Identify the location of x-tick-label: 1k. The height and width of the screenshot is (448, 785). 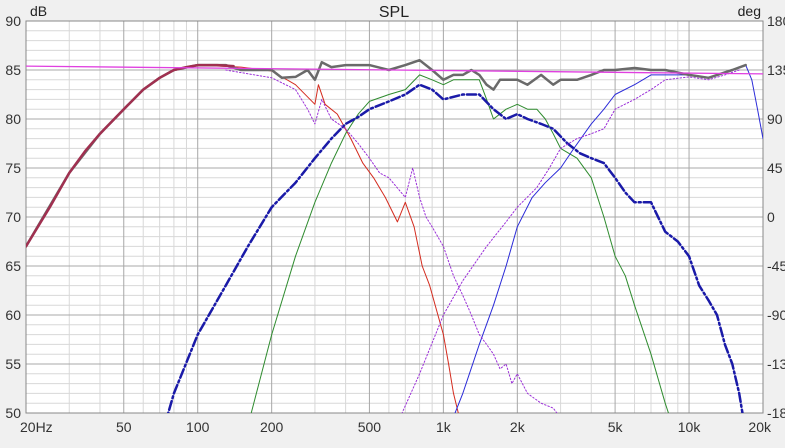
(444, 427).